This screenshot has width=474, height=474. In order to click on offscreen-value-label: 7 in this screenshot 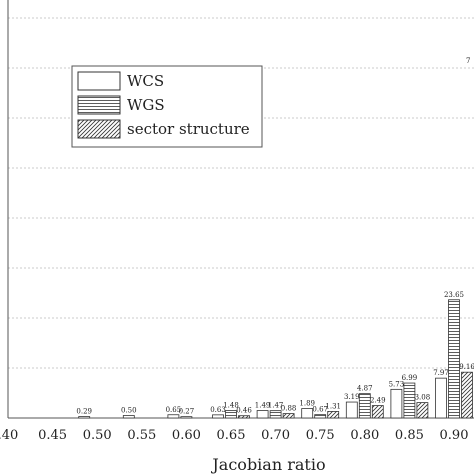, I will do `click(468, 61)`.